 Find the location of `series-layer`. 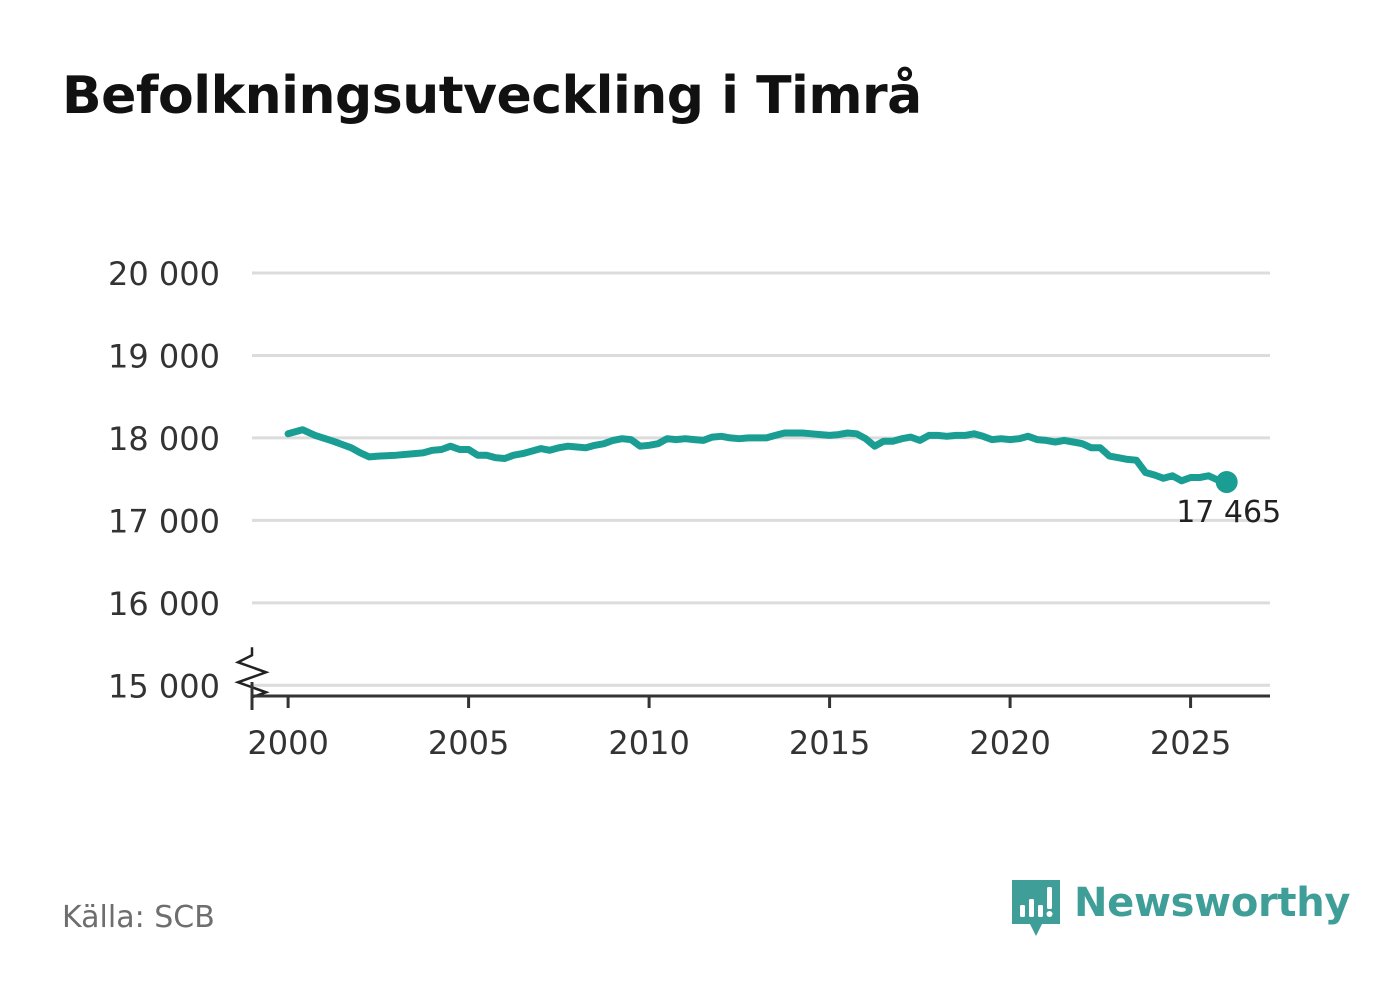

series-layer is located at coordinates (757, 456).